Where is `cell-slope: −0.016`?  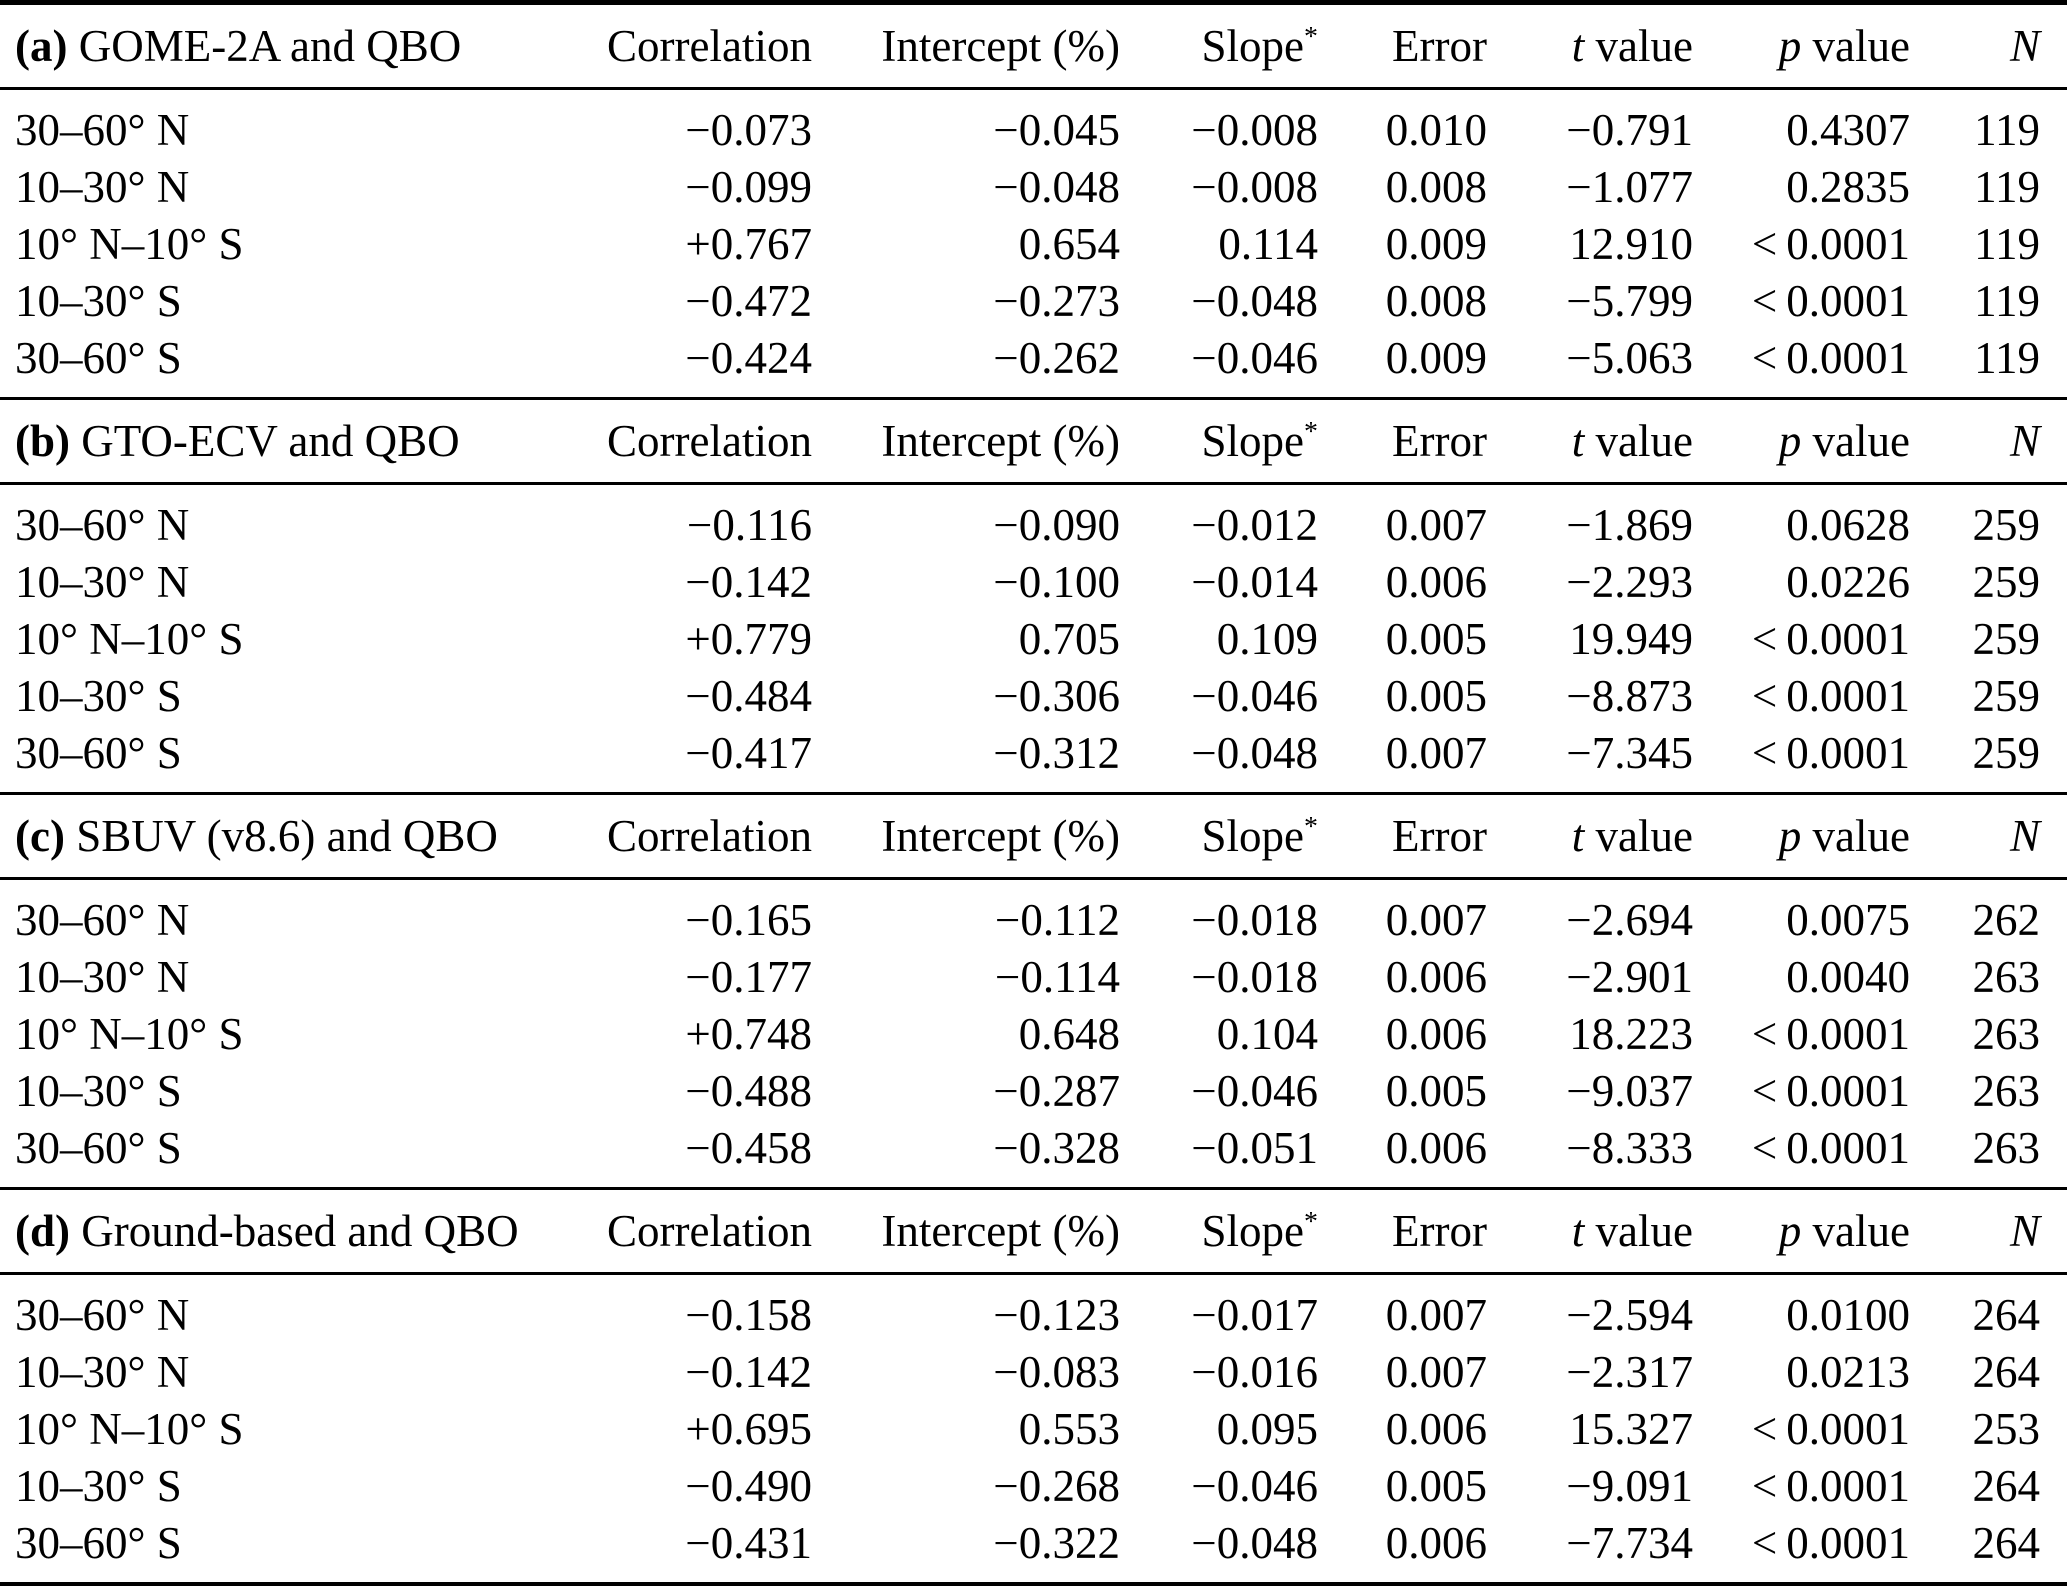 cell-slope: −0.016 is located at coordinates (1254, 1371).